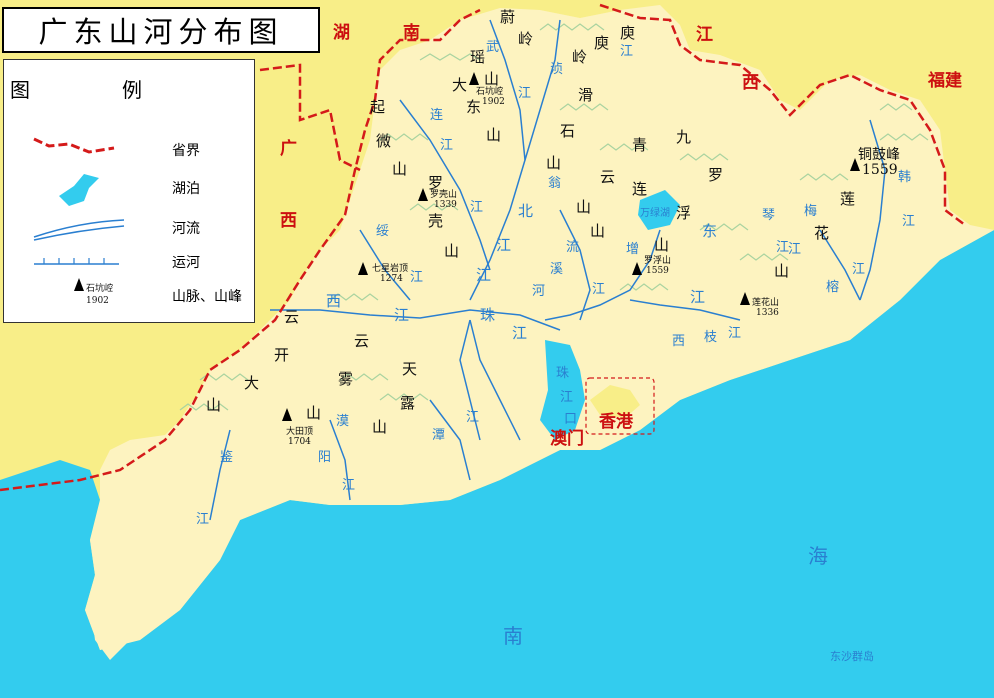 The width and height of the screenshot is (994, 698). What do you see at coordinates (299, 442) in the screenshot?
I see `peak-height: 1704` at bounding box center [299, 442].